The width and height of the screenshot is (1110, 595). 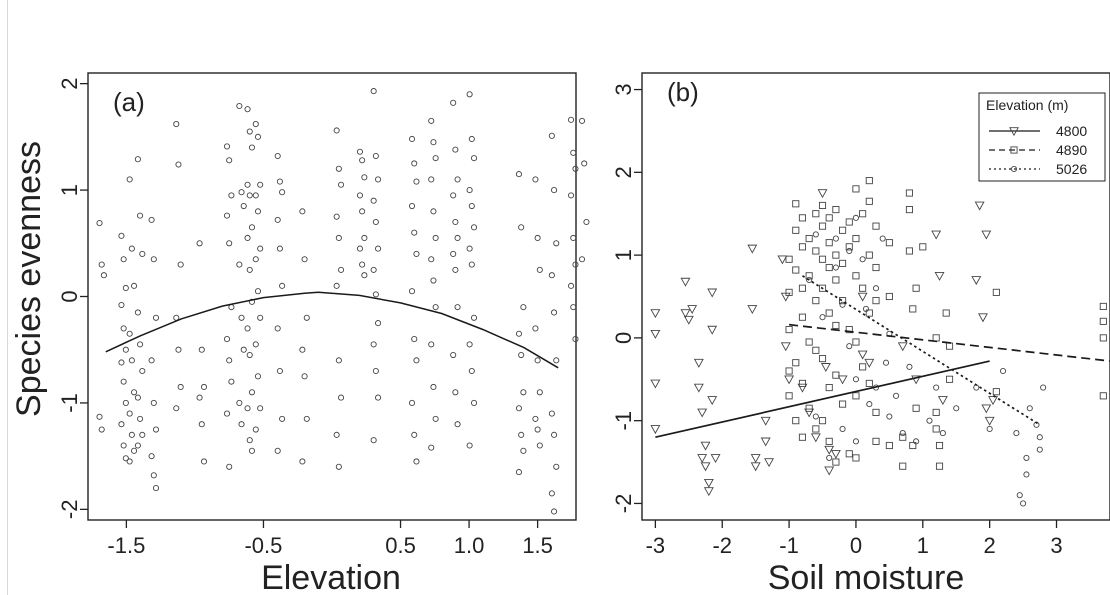 I want to click on panel-a-y-tick-label: -2, so click(x=69, y=510).